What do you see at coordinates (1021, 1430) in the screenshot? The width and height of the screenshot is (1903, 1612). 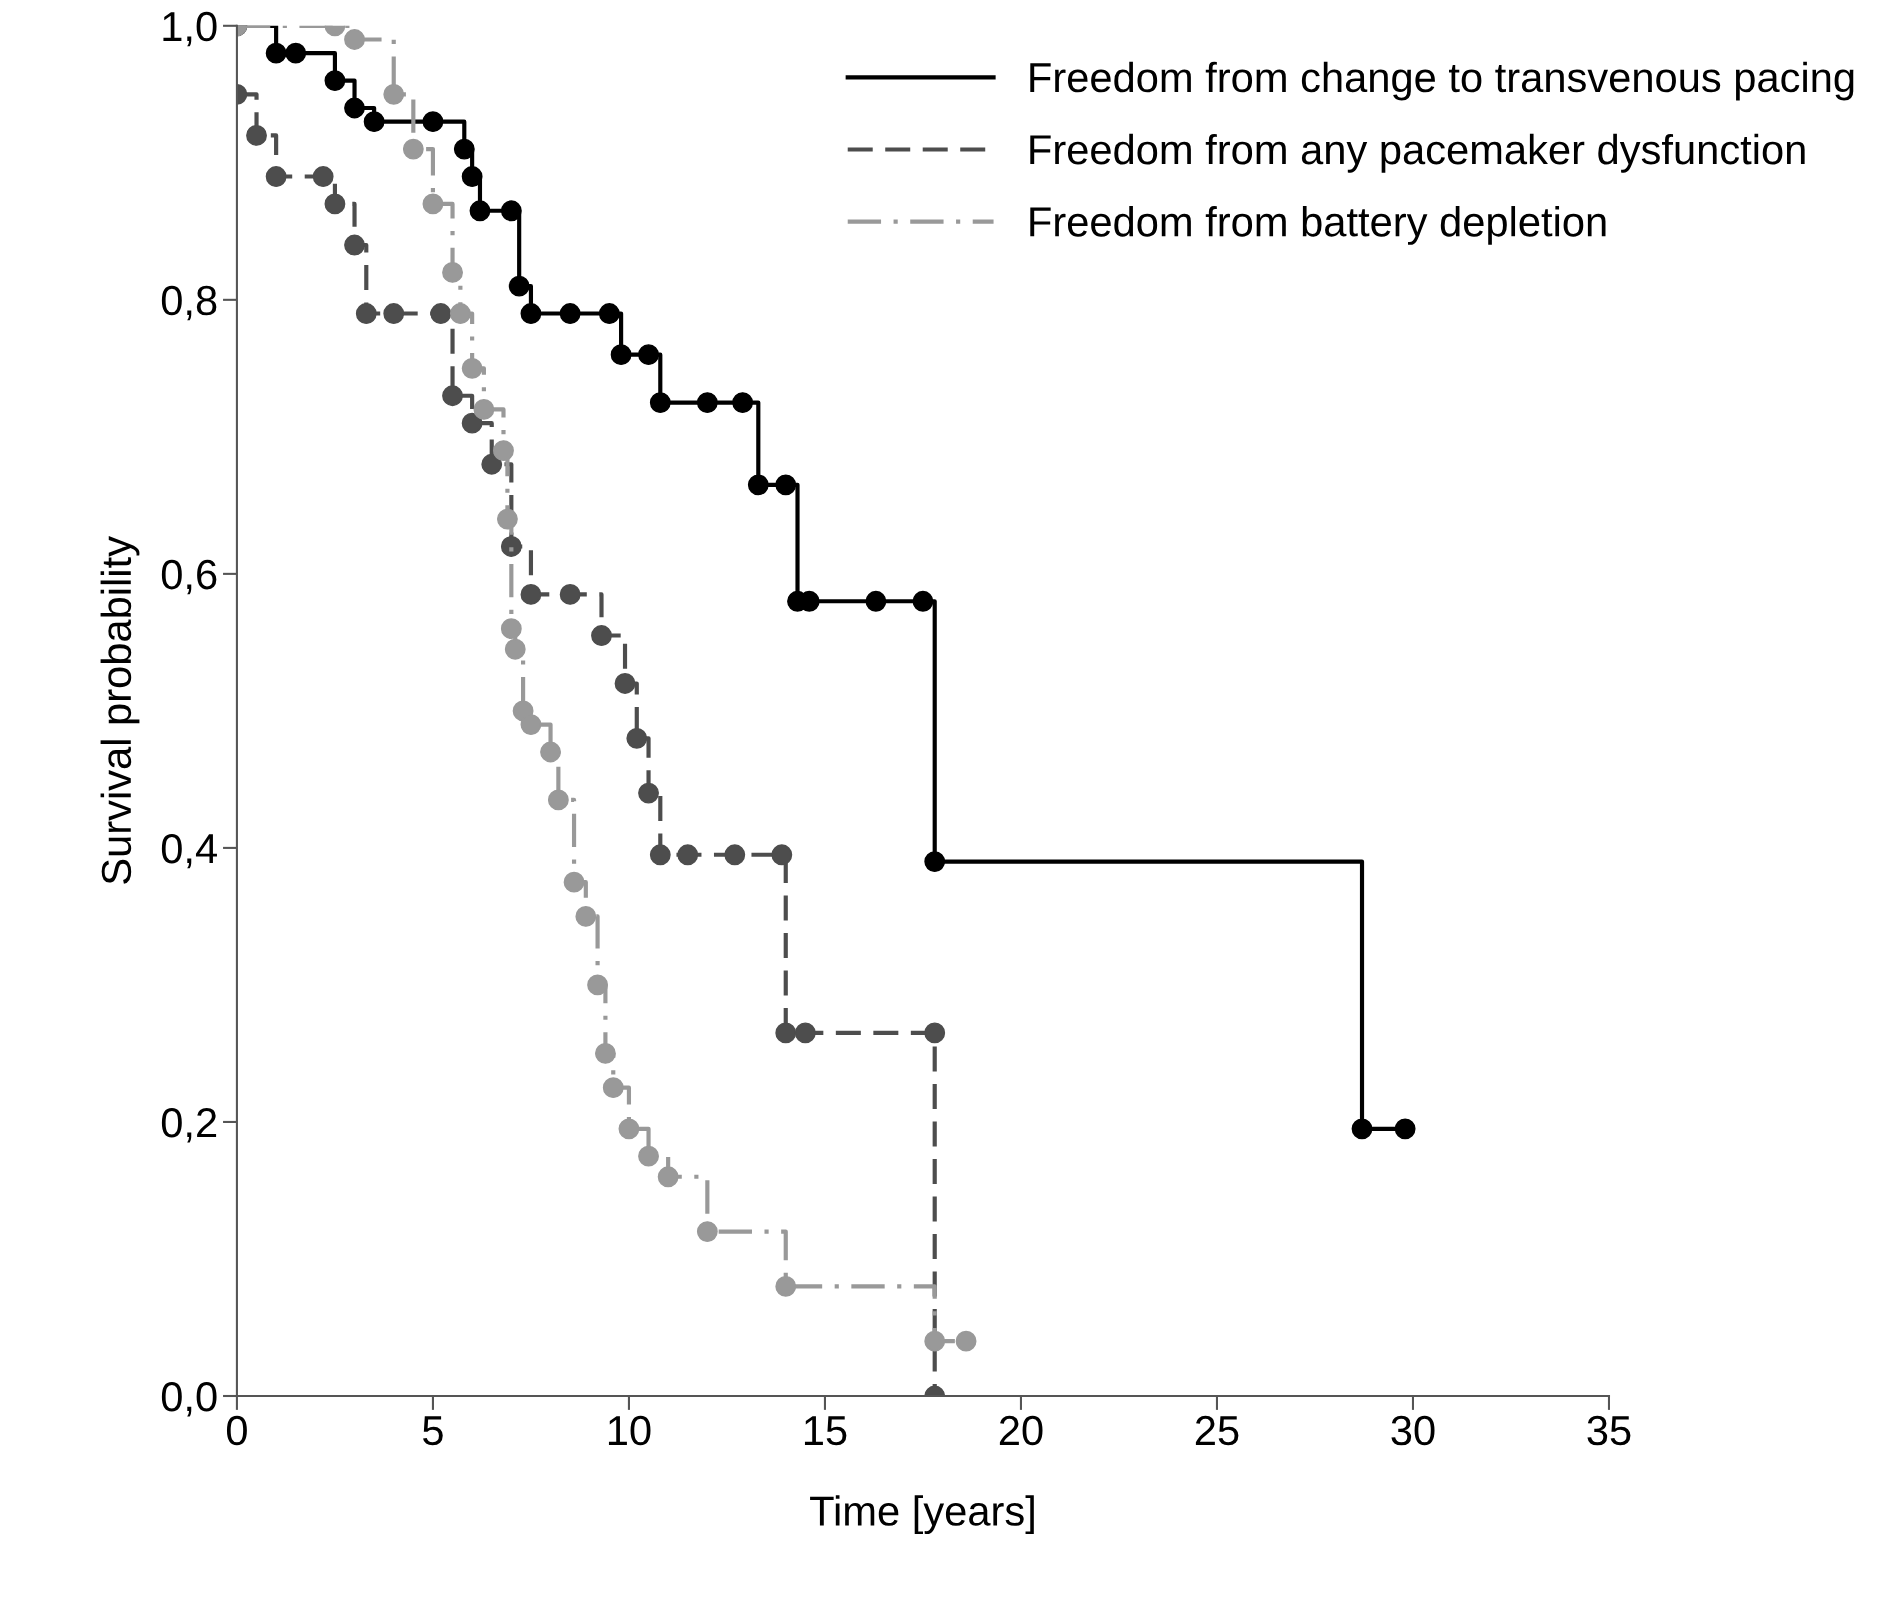 I see `x-tick-label: 20` at bounding box center [1021, 1430].